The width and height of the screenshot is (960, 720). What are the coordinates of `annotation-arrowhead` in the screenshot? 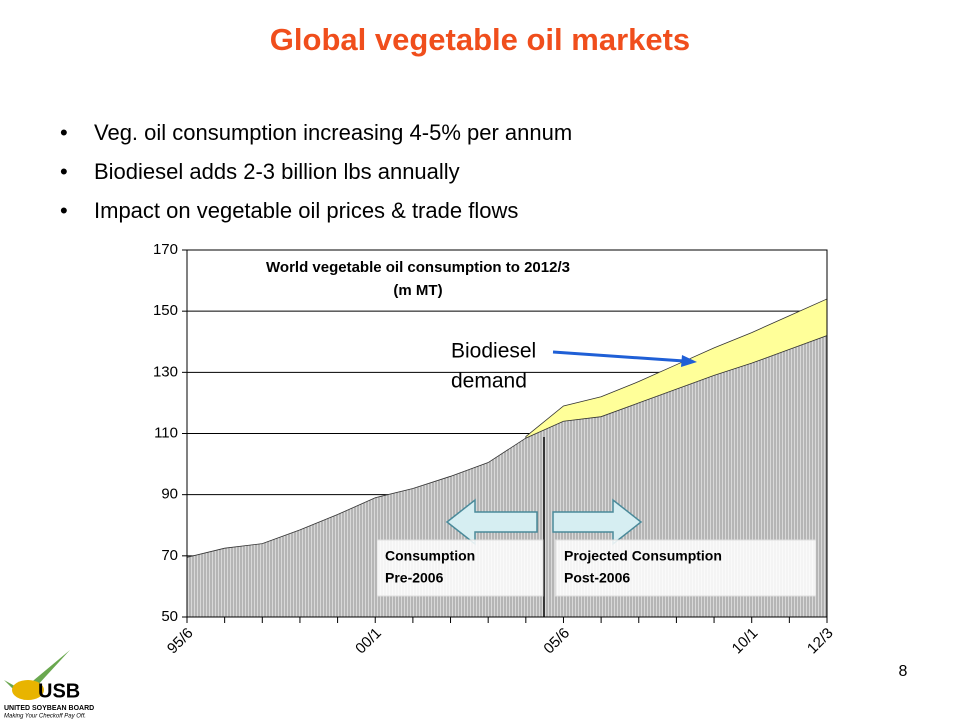 It's located at (689, 361).